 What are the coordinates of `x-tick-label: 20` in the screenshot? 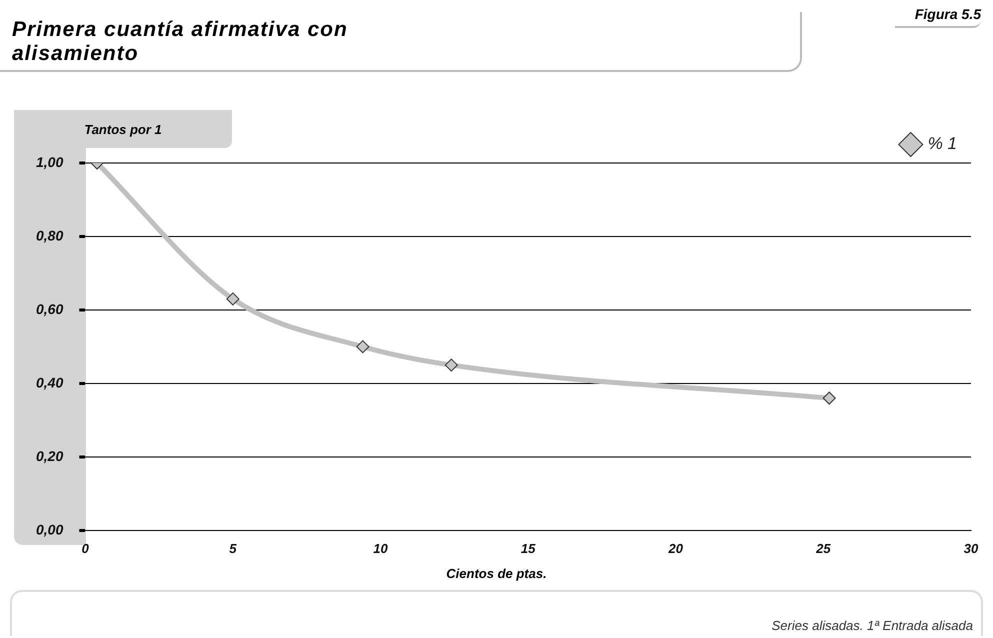 It's located at (676, 548).